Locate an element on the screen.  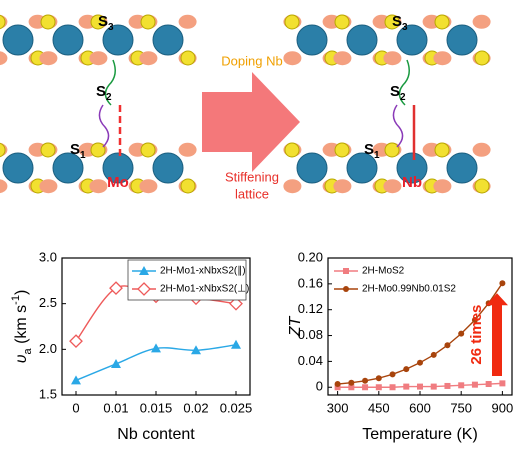
plot-frame is located at coordinates (156, 326).